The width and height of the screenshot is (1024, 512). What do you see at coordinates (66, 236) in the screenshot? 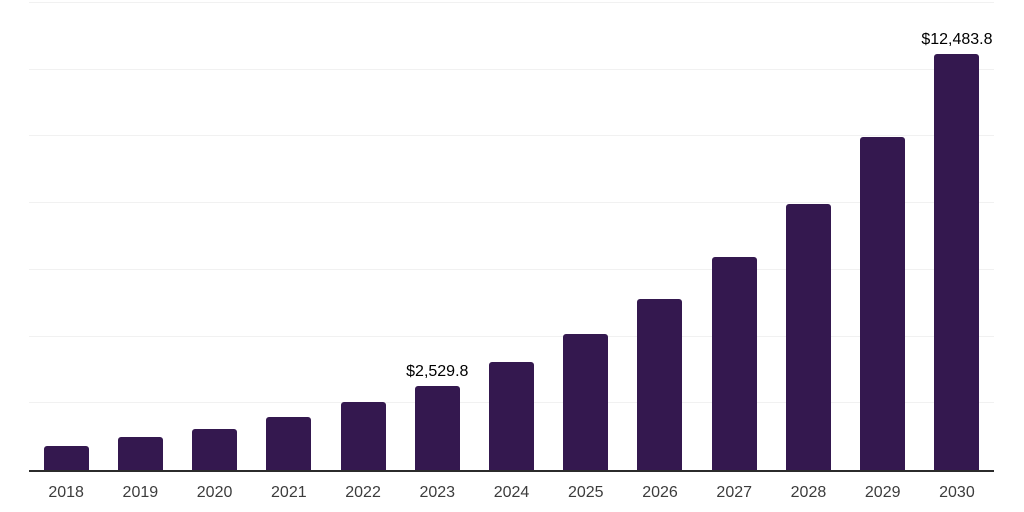
I see `bar-slot-2018` at bounding box center [66, 236].